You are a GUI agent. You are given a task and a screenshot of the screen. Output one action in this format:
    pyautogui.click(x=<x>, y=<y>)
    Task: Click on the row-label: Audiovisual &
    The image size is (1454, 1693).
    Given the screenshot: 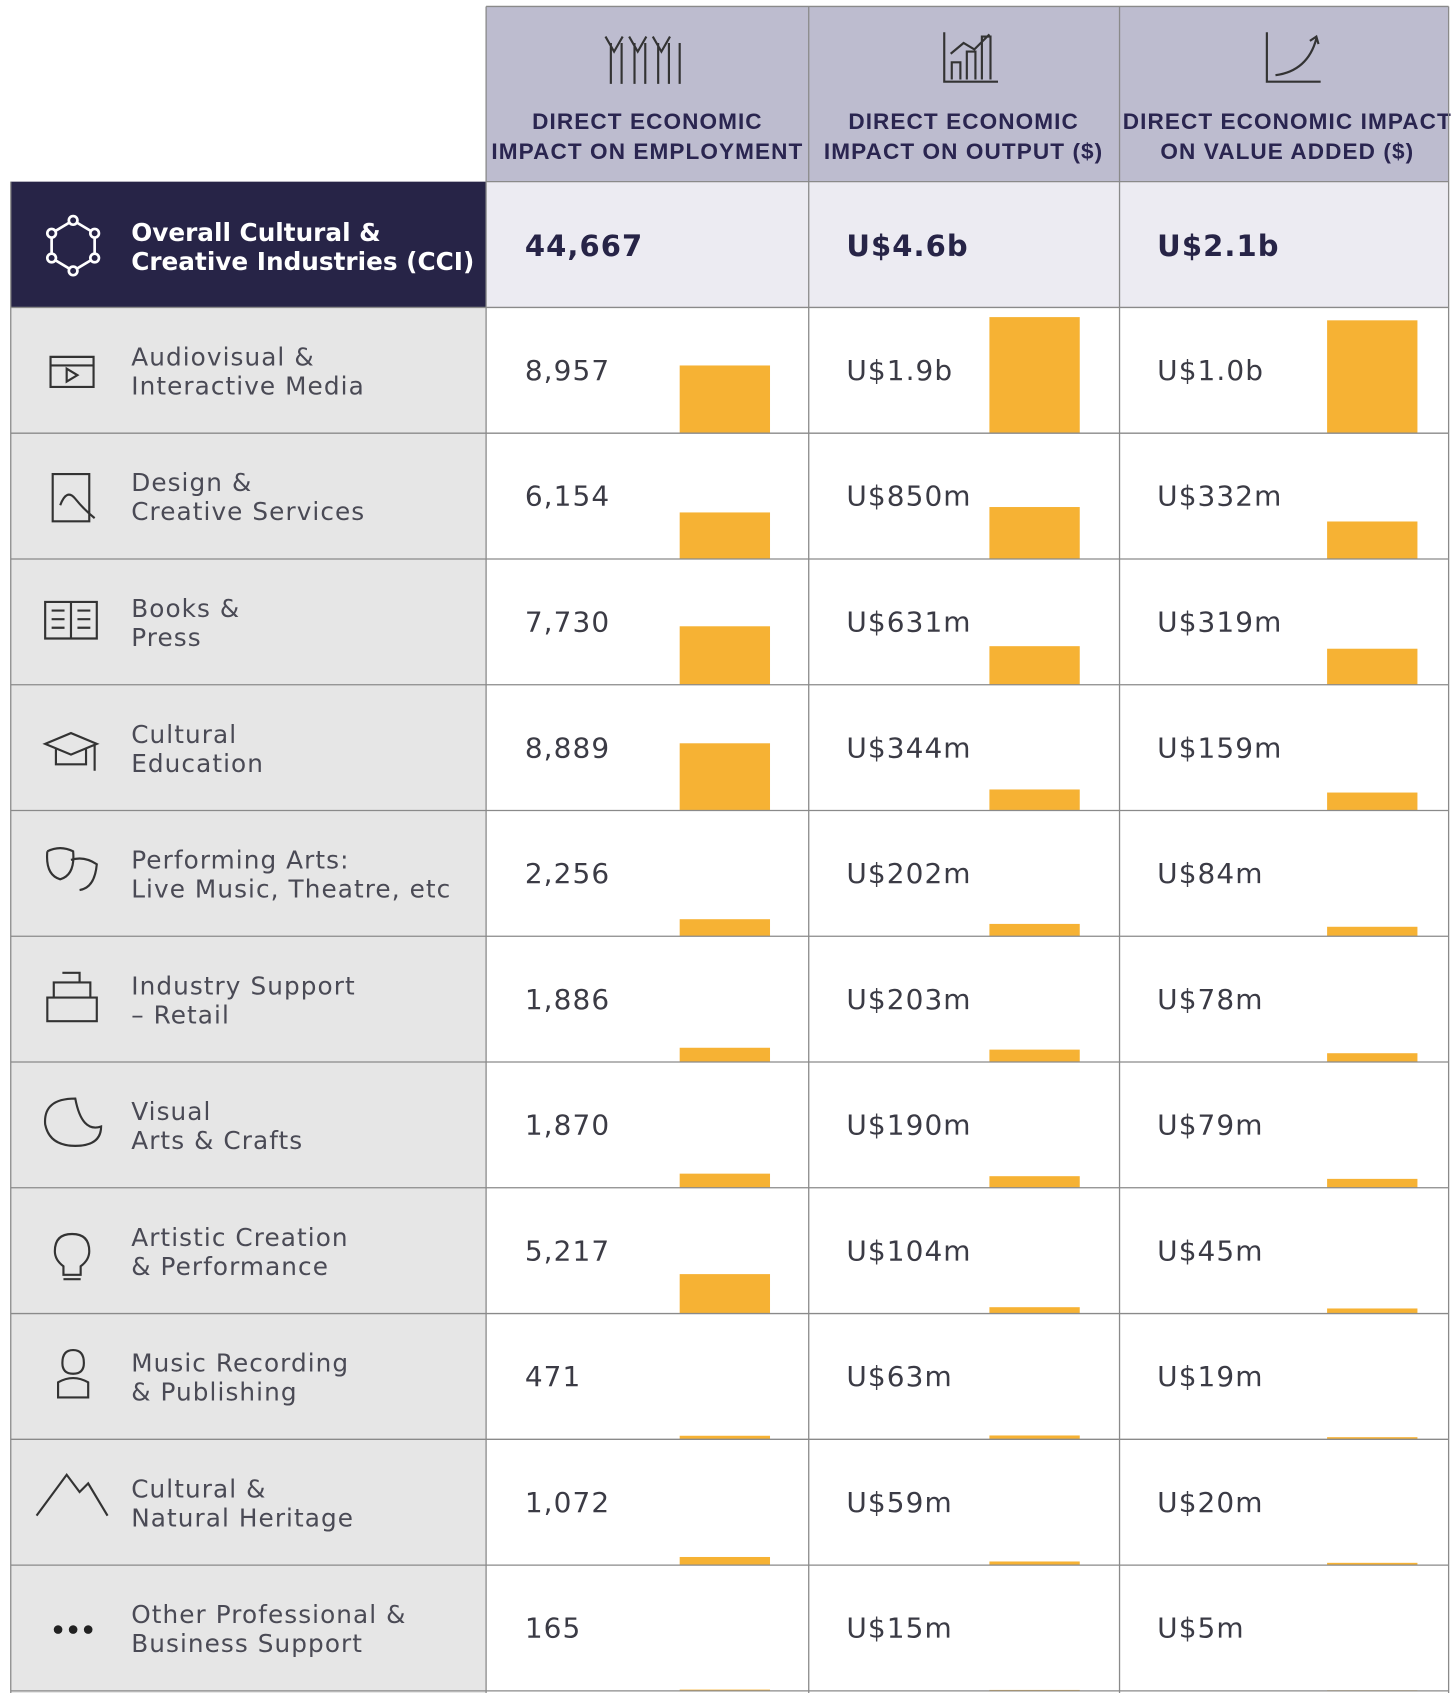 What is the action you would take?
    pyautogui.click(x=222, y=356)
    